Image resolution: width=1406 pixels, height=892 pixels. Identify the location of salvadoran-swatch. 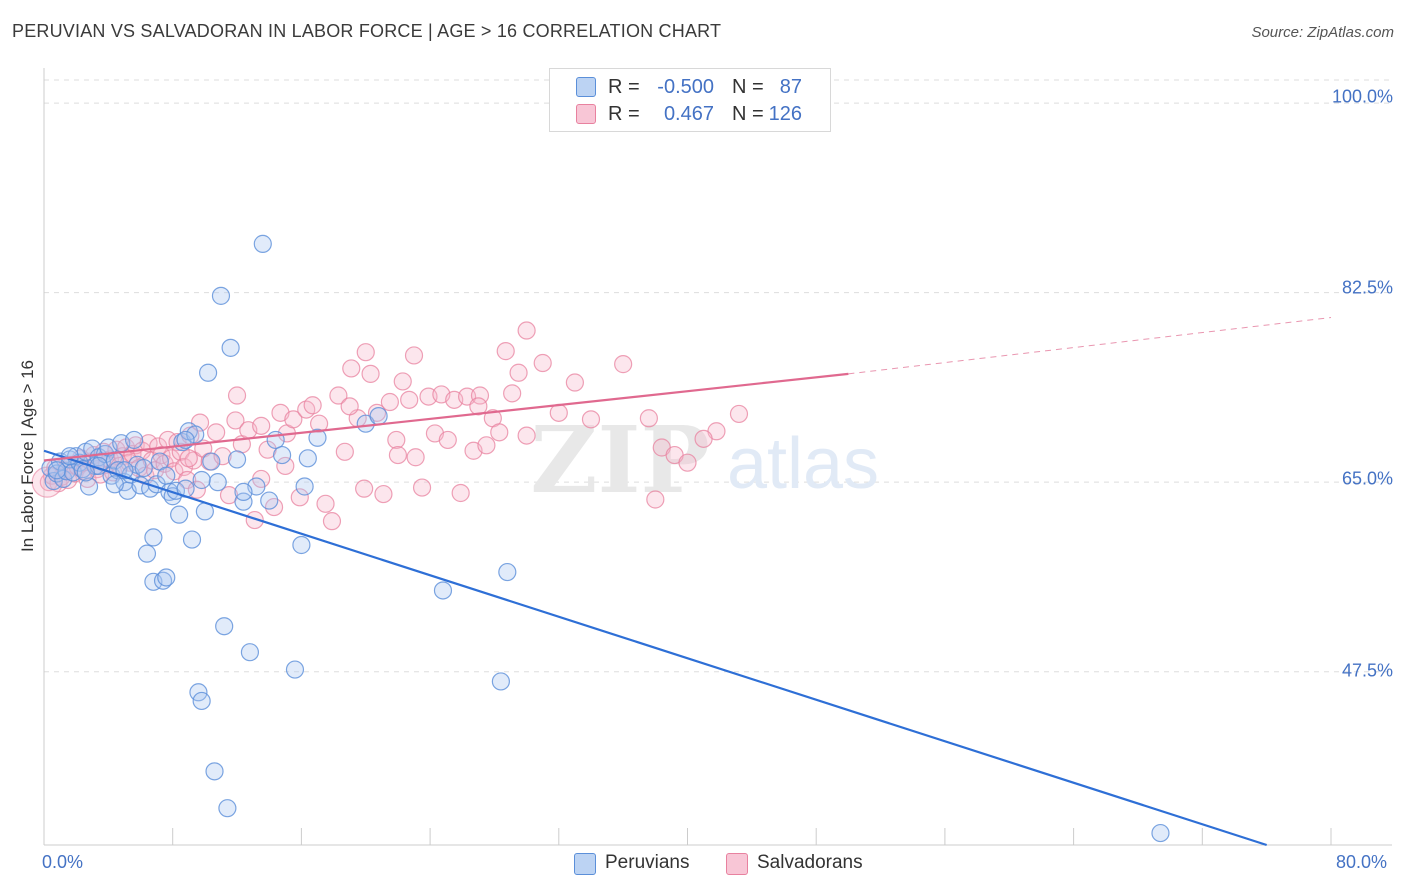
(586, 114).